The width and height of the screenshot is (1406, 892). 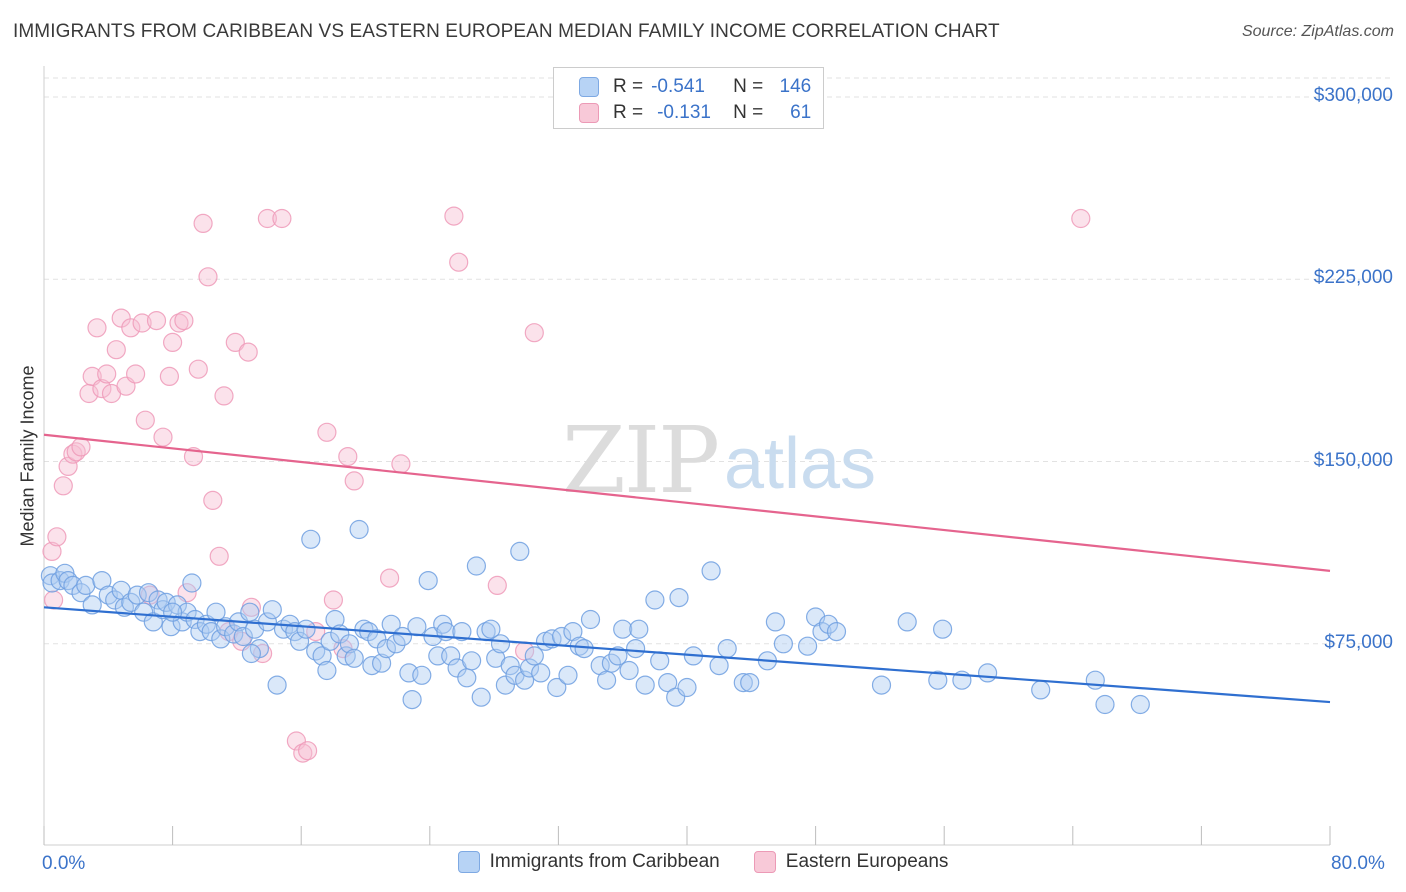 What do you see at coordinates (1353, 95) in the screenshot?
I see `y-tick-label: $300,000` at bounding box center [1353, 95].